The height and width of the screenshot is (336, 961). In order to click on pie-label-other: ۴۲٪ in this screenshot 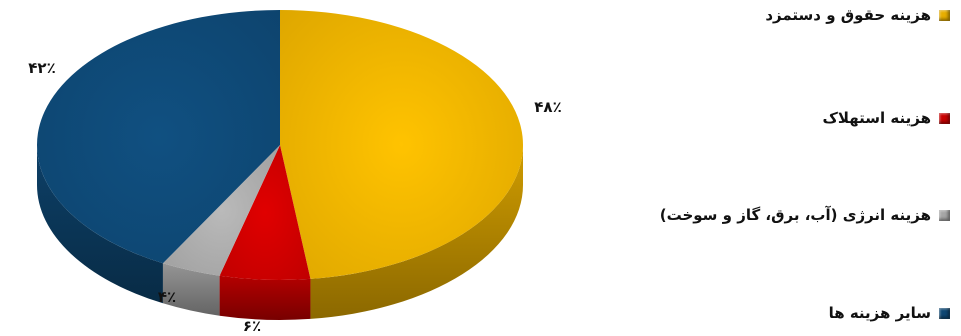, I will do `click(41, 68)`.